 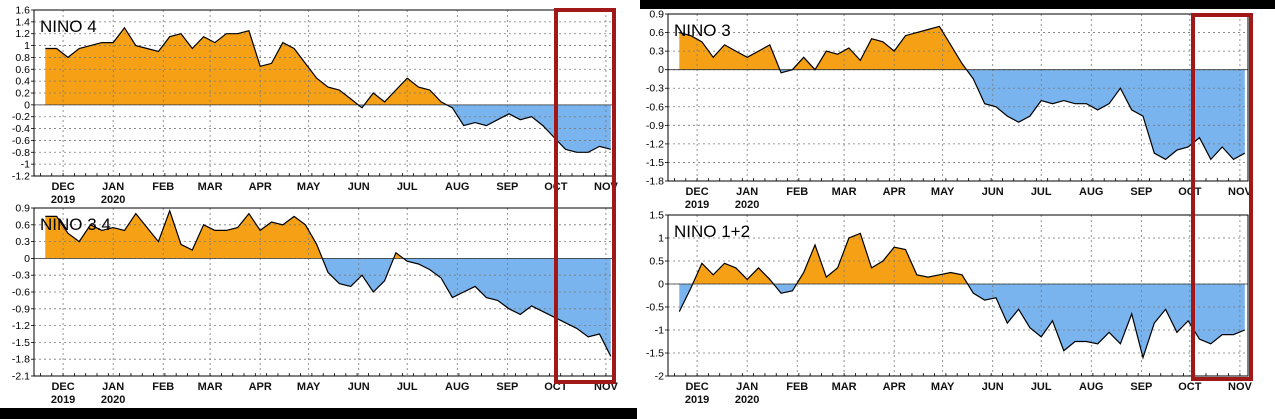 What do you see at coordinates (75, 224) in the screenshot?
I see `nino-34-title: NINO 3.4` at bounding box center [75, 224].